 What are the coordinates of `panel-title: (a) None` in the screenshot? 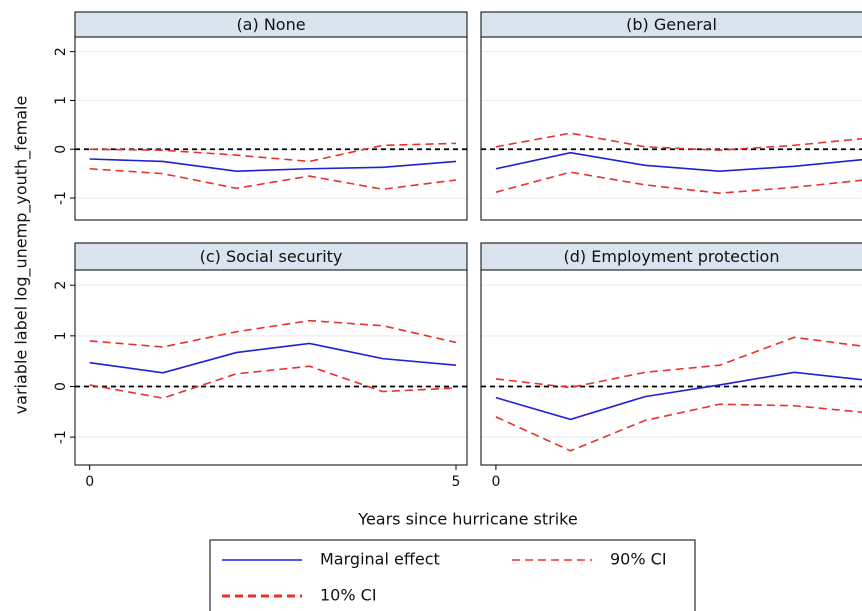 It's located at (270, 24).